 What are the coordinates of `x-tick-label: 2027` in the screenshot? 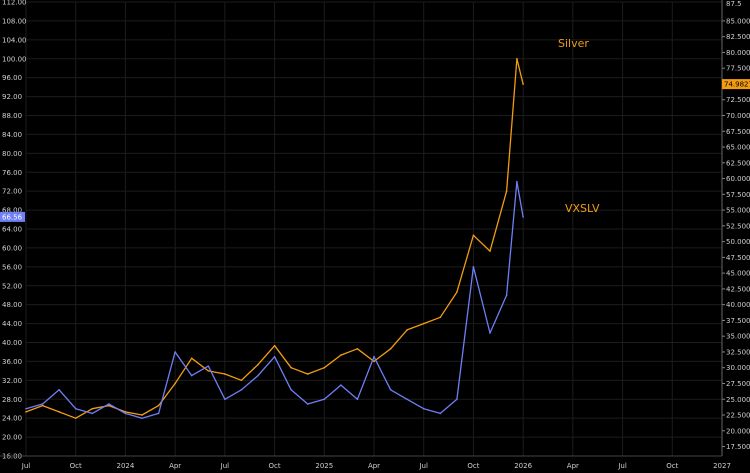 It's located at (722, 466).